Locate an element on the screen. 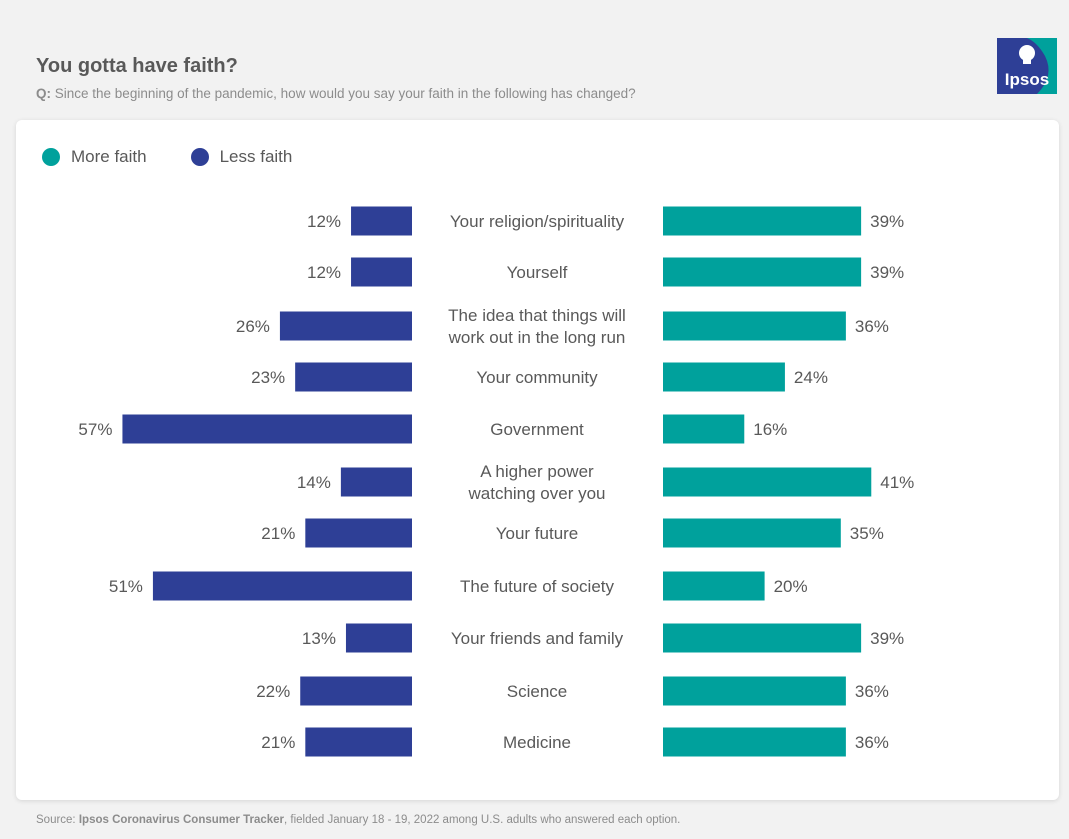  ipsos-logo: Ipsos is located at coordinates (1027, 66).